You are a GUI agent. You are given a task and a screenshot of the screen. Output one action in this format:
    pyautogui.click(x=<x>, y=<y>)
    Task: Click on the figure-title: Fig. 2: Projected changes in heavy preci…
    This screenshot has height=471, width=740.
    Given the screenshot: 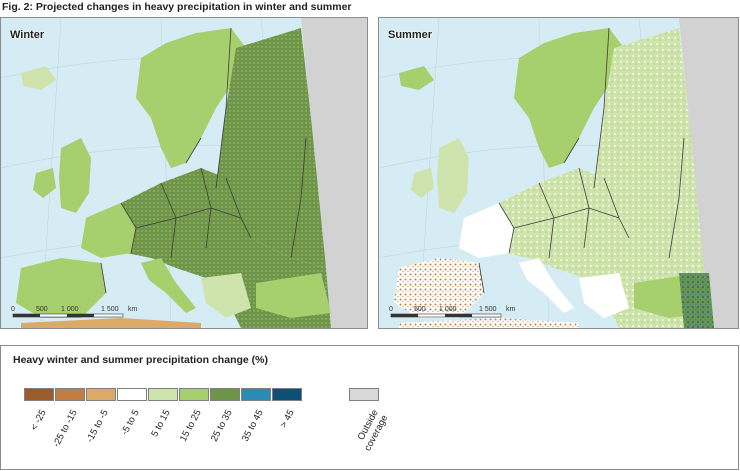 What is the action you would take?
    pyautogui.click(x=177, y=7)
    